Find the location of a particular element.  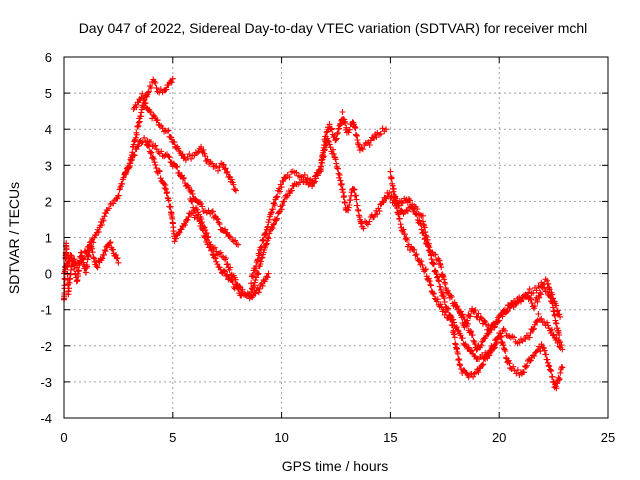

x-tick-label: 15 is located at coordinates (390, 437).